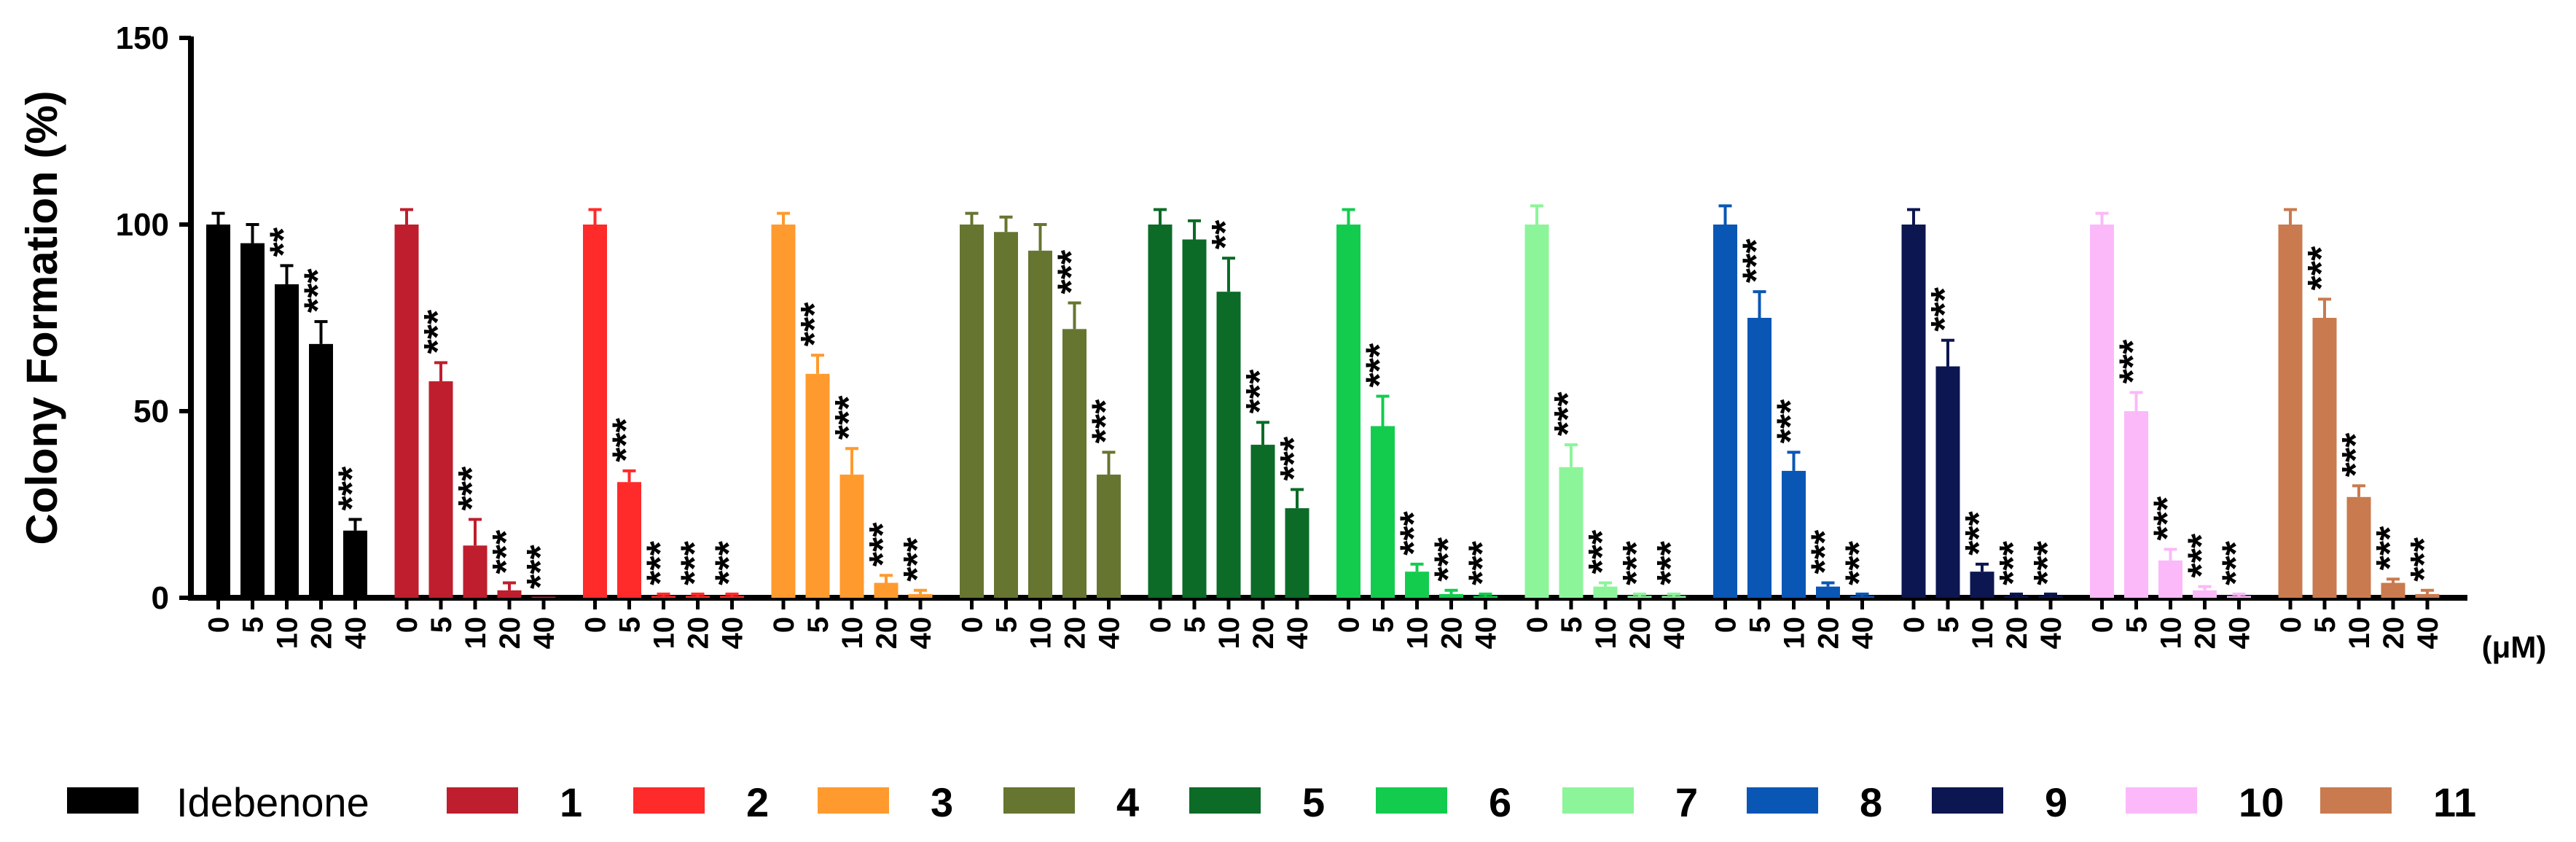  What do you see at coordinates (153, 318) in the screenshot?
I see `y-ticks: 0 50 100 150` at bounding box center [153, 318].